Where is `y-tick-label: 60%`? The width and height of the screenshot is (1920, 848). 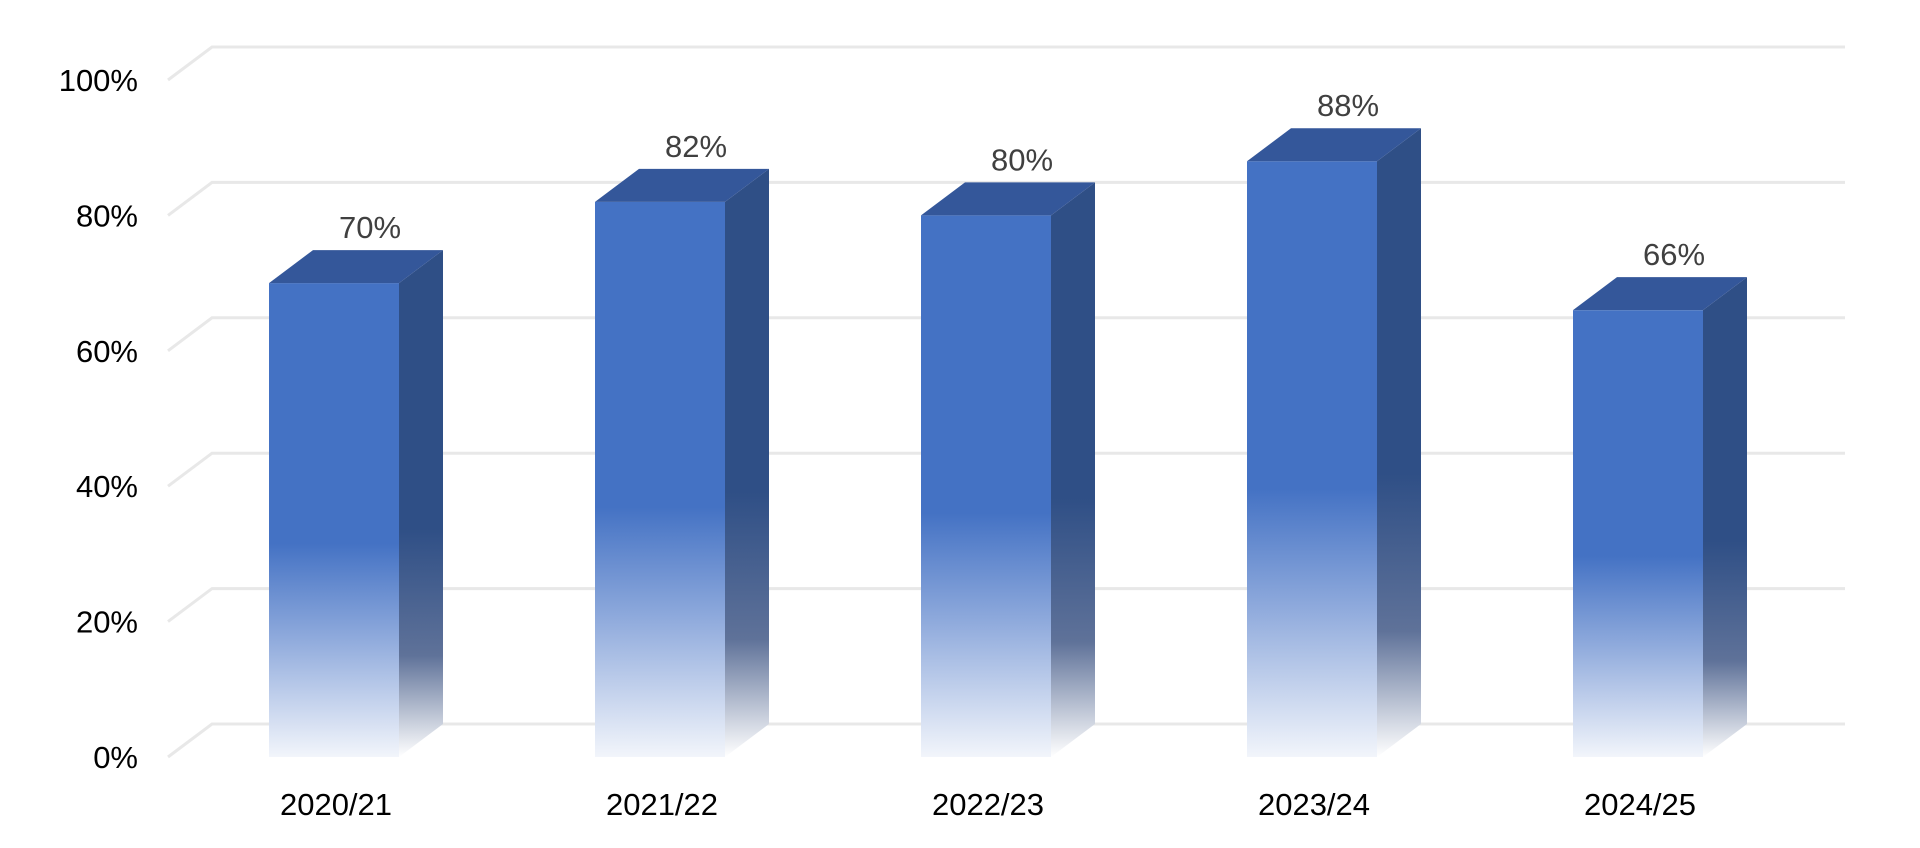 y-tick-label: 60% is located at coordinates (107, 351).